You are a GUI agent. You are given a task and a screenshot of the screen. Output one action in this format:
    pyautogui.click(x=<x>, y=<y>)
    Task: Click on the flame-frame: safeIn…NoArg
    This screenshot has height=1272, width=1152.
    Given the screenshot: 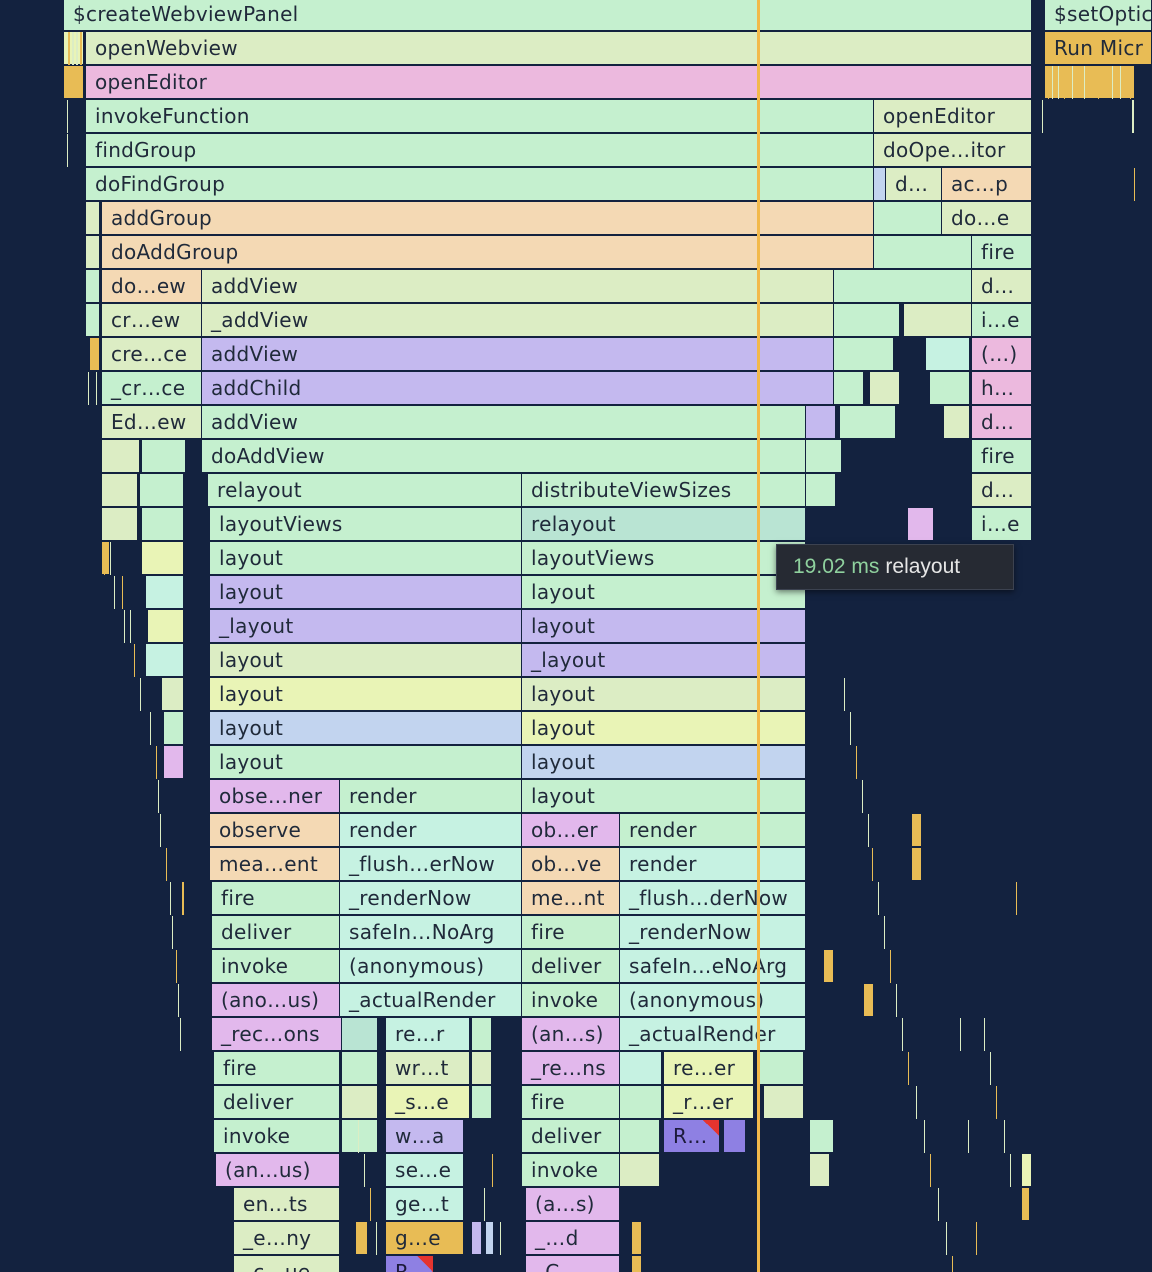 What is the action you would take?
    pyautogui.click(x=431, y=932)
    